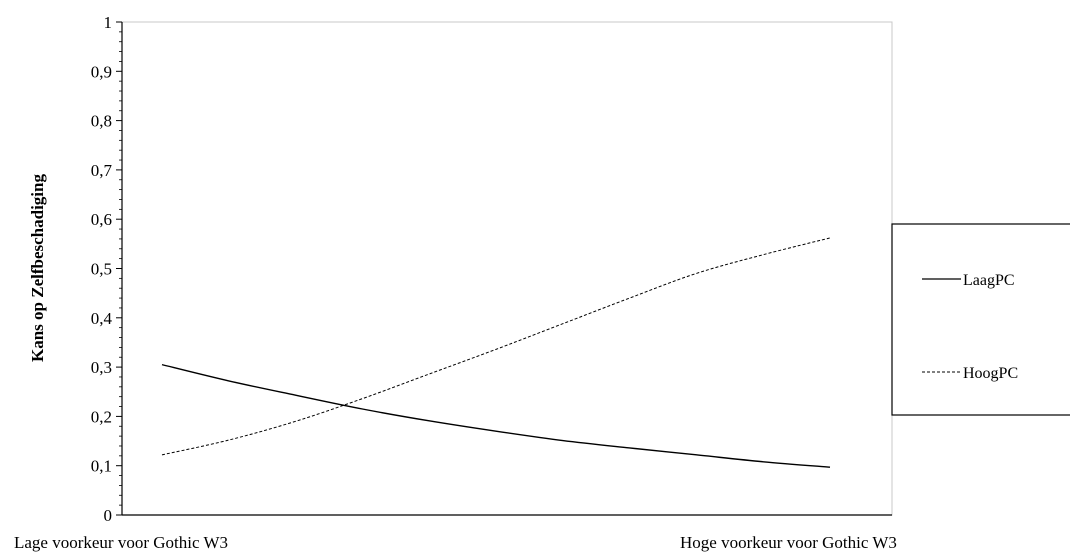  Describe the element at coordinates (496, 415) in the screenshot. I see `series-line-laagpc` at that location.